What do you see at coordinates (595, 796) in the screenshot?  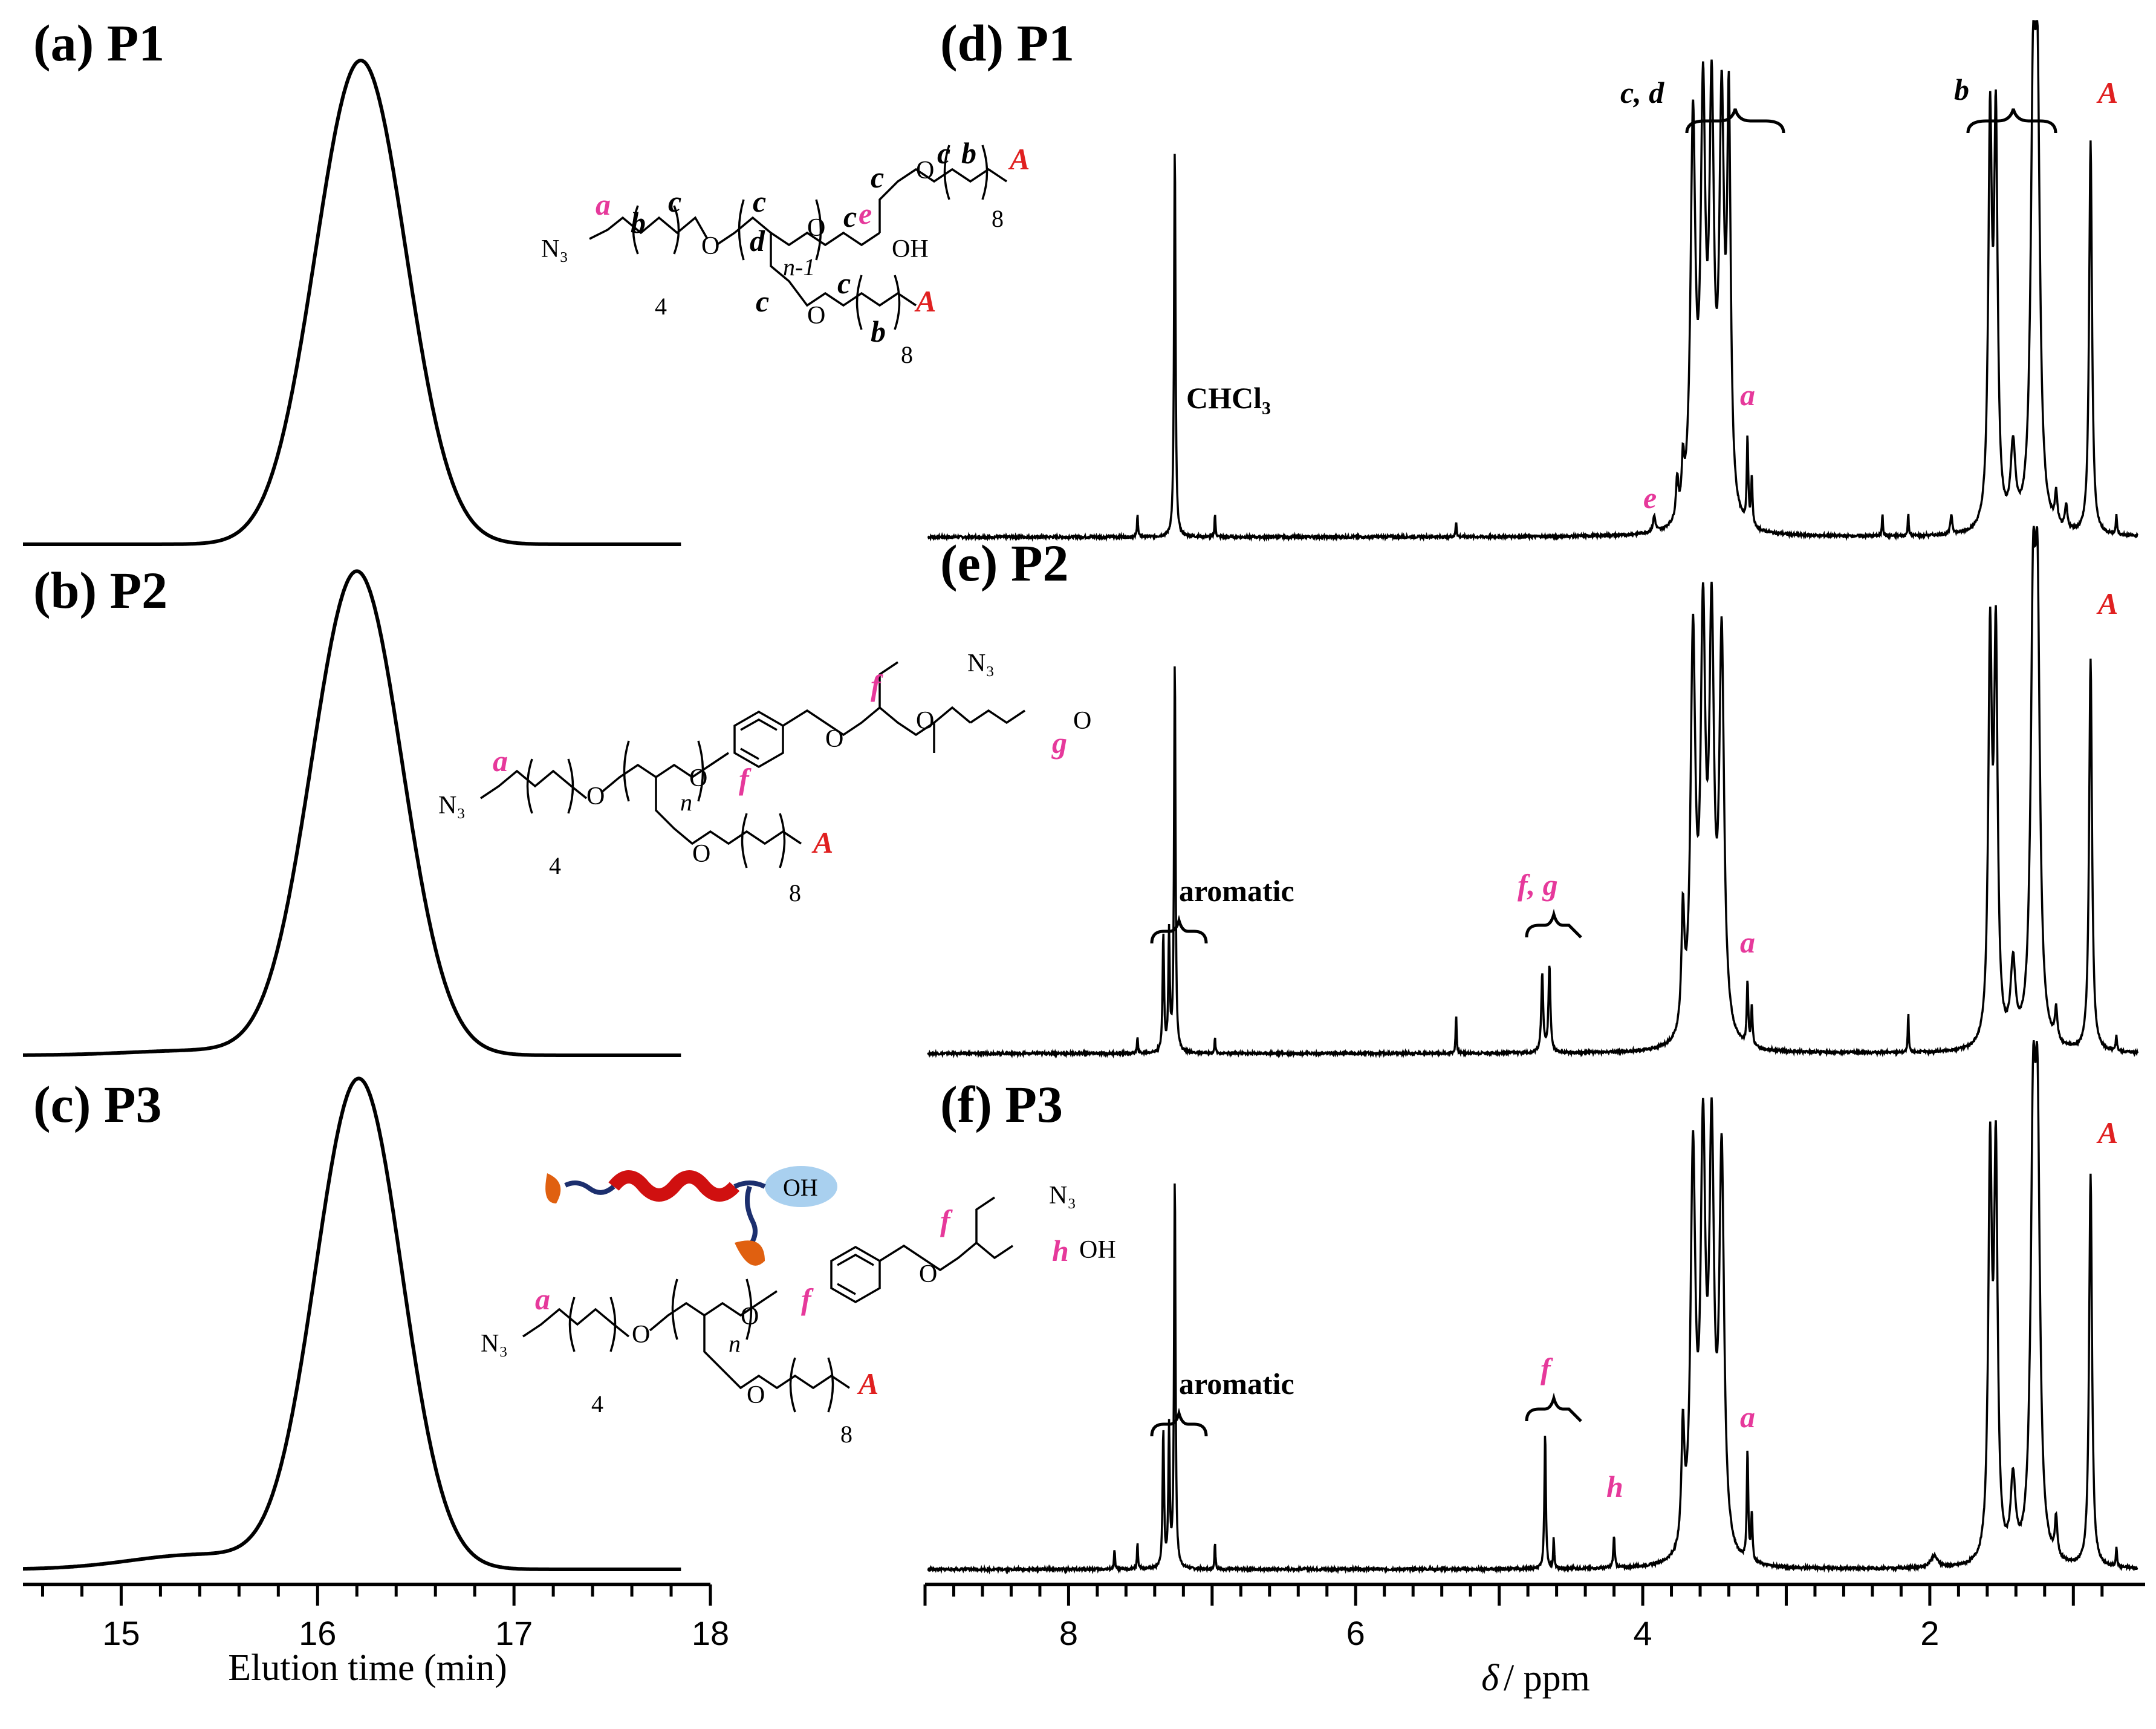 I see `p2-o1: O` at bounding box center [595, 796].